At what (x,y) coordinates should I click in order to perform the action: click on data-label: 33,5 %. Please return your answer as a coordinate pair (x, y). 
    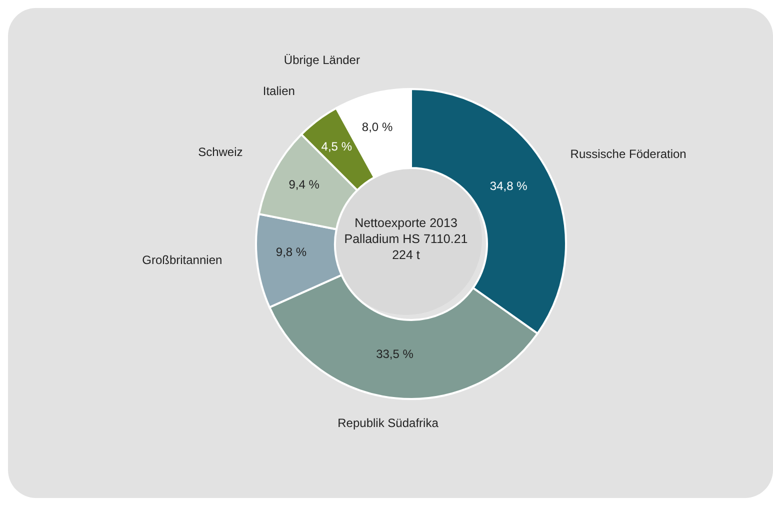
    Looking at the image, I should click on (395, 353).